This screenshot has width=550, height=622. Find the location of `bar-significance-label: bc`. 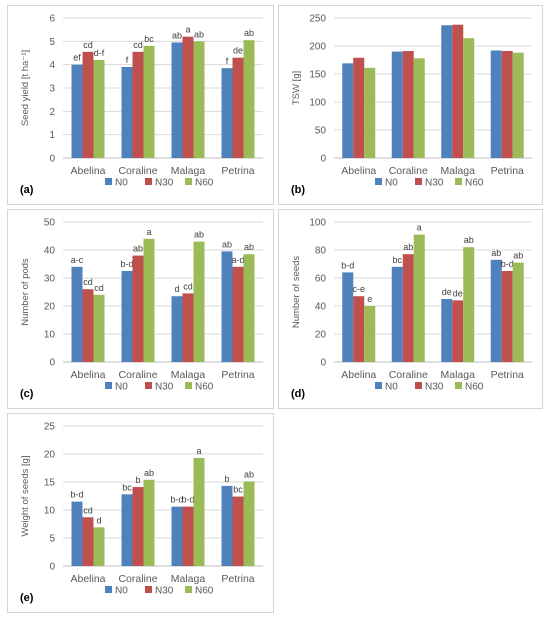

bar-significance-label: bc is located at coordinates (238, 490).